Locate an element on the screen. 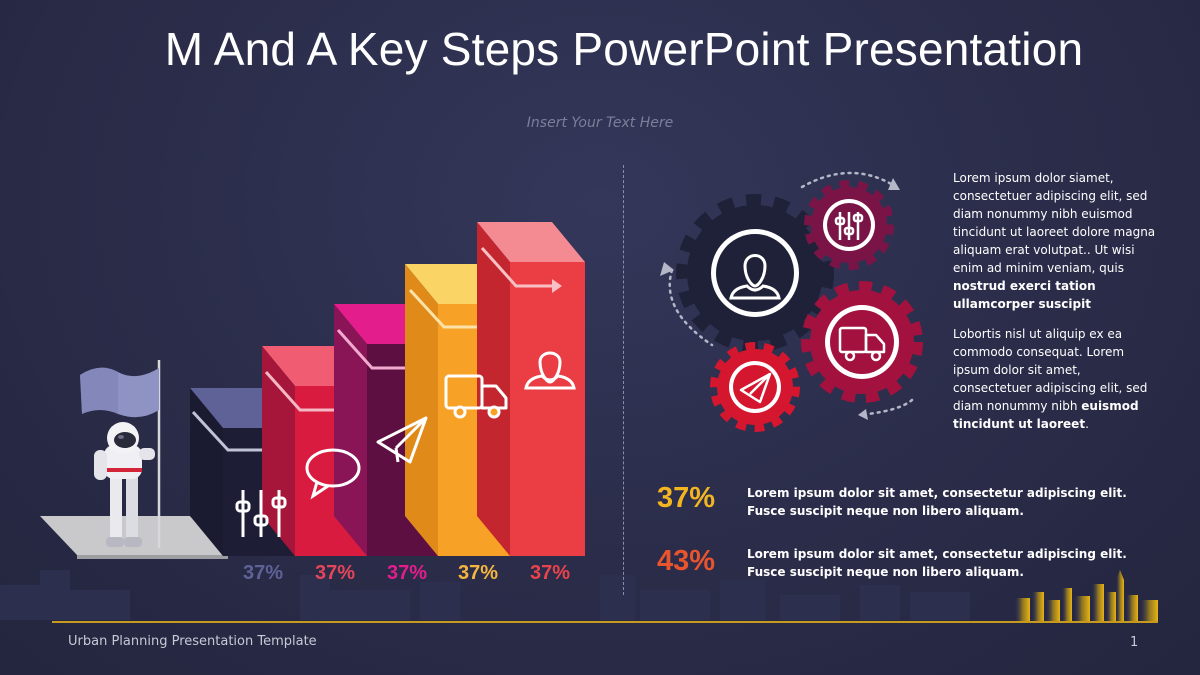  arrow-heads is located at coordinates (780, 299).